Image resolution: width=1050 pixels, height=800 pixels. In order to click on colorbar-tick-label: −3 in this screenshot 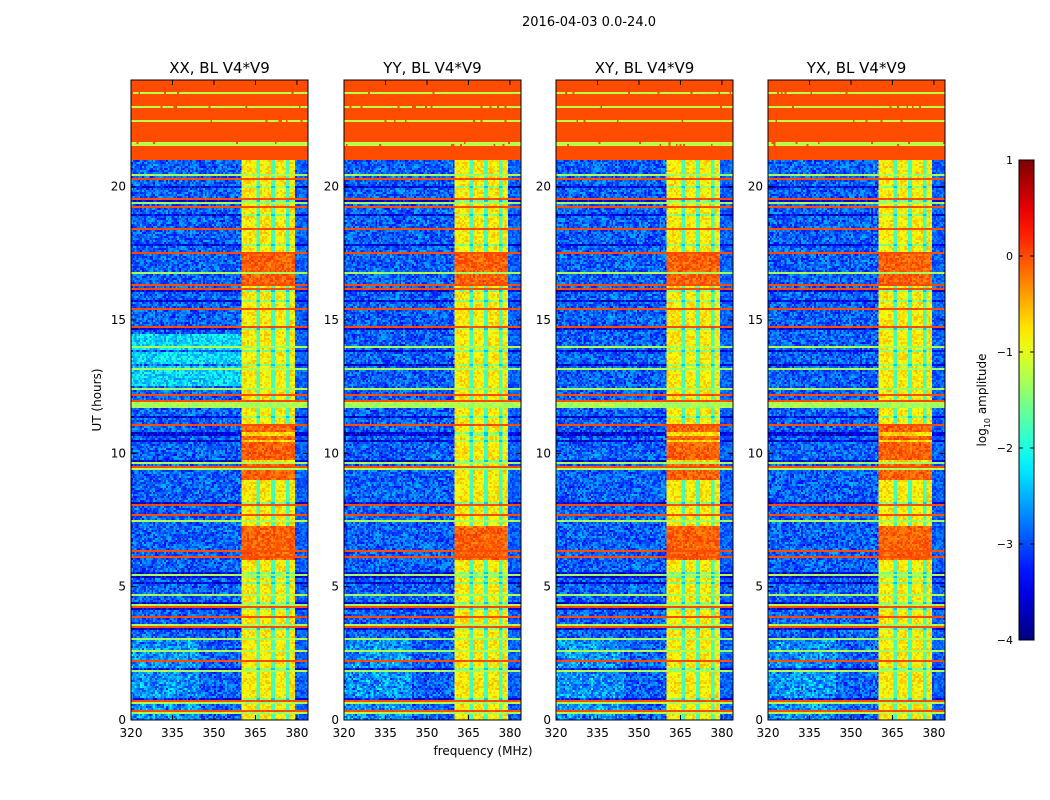, I will do `click(1005, 544)`.